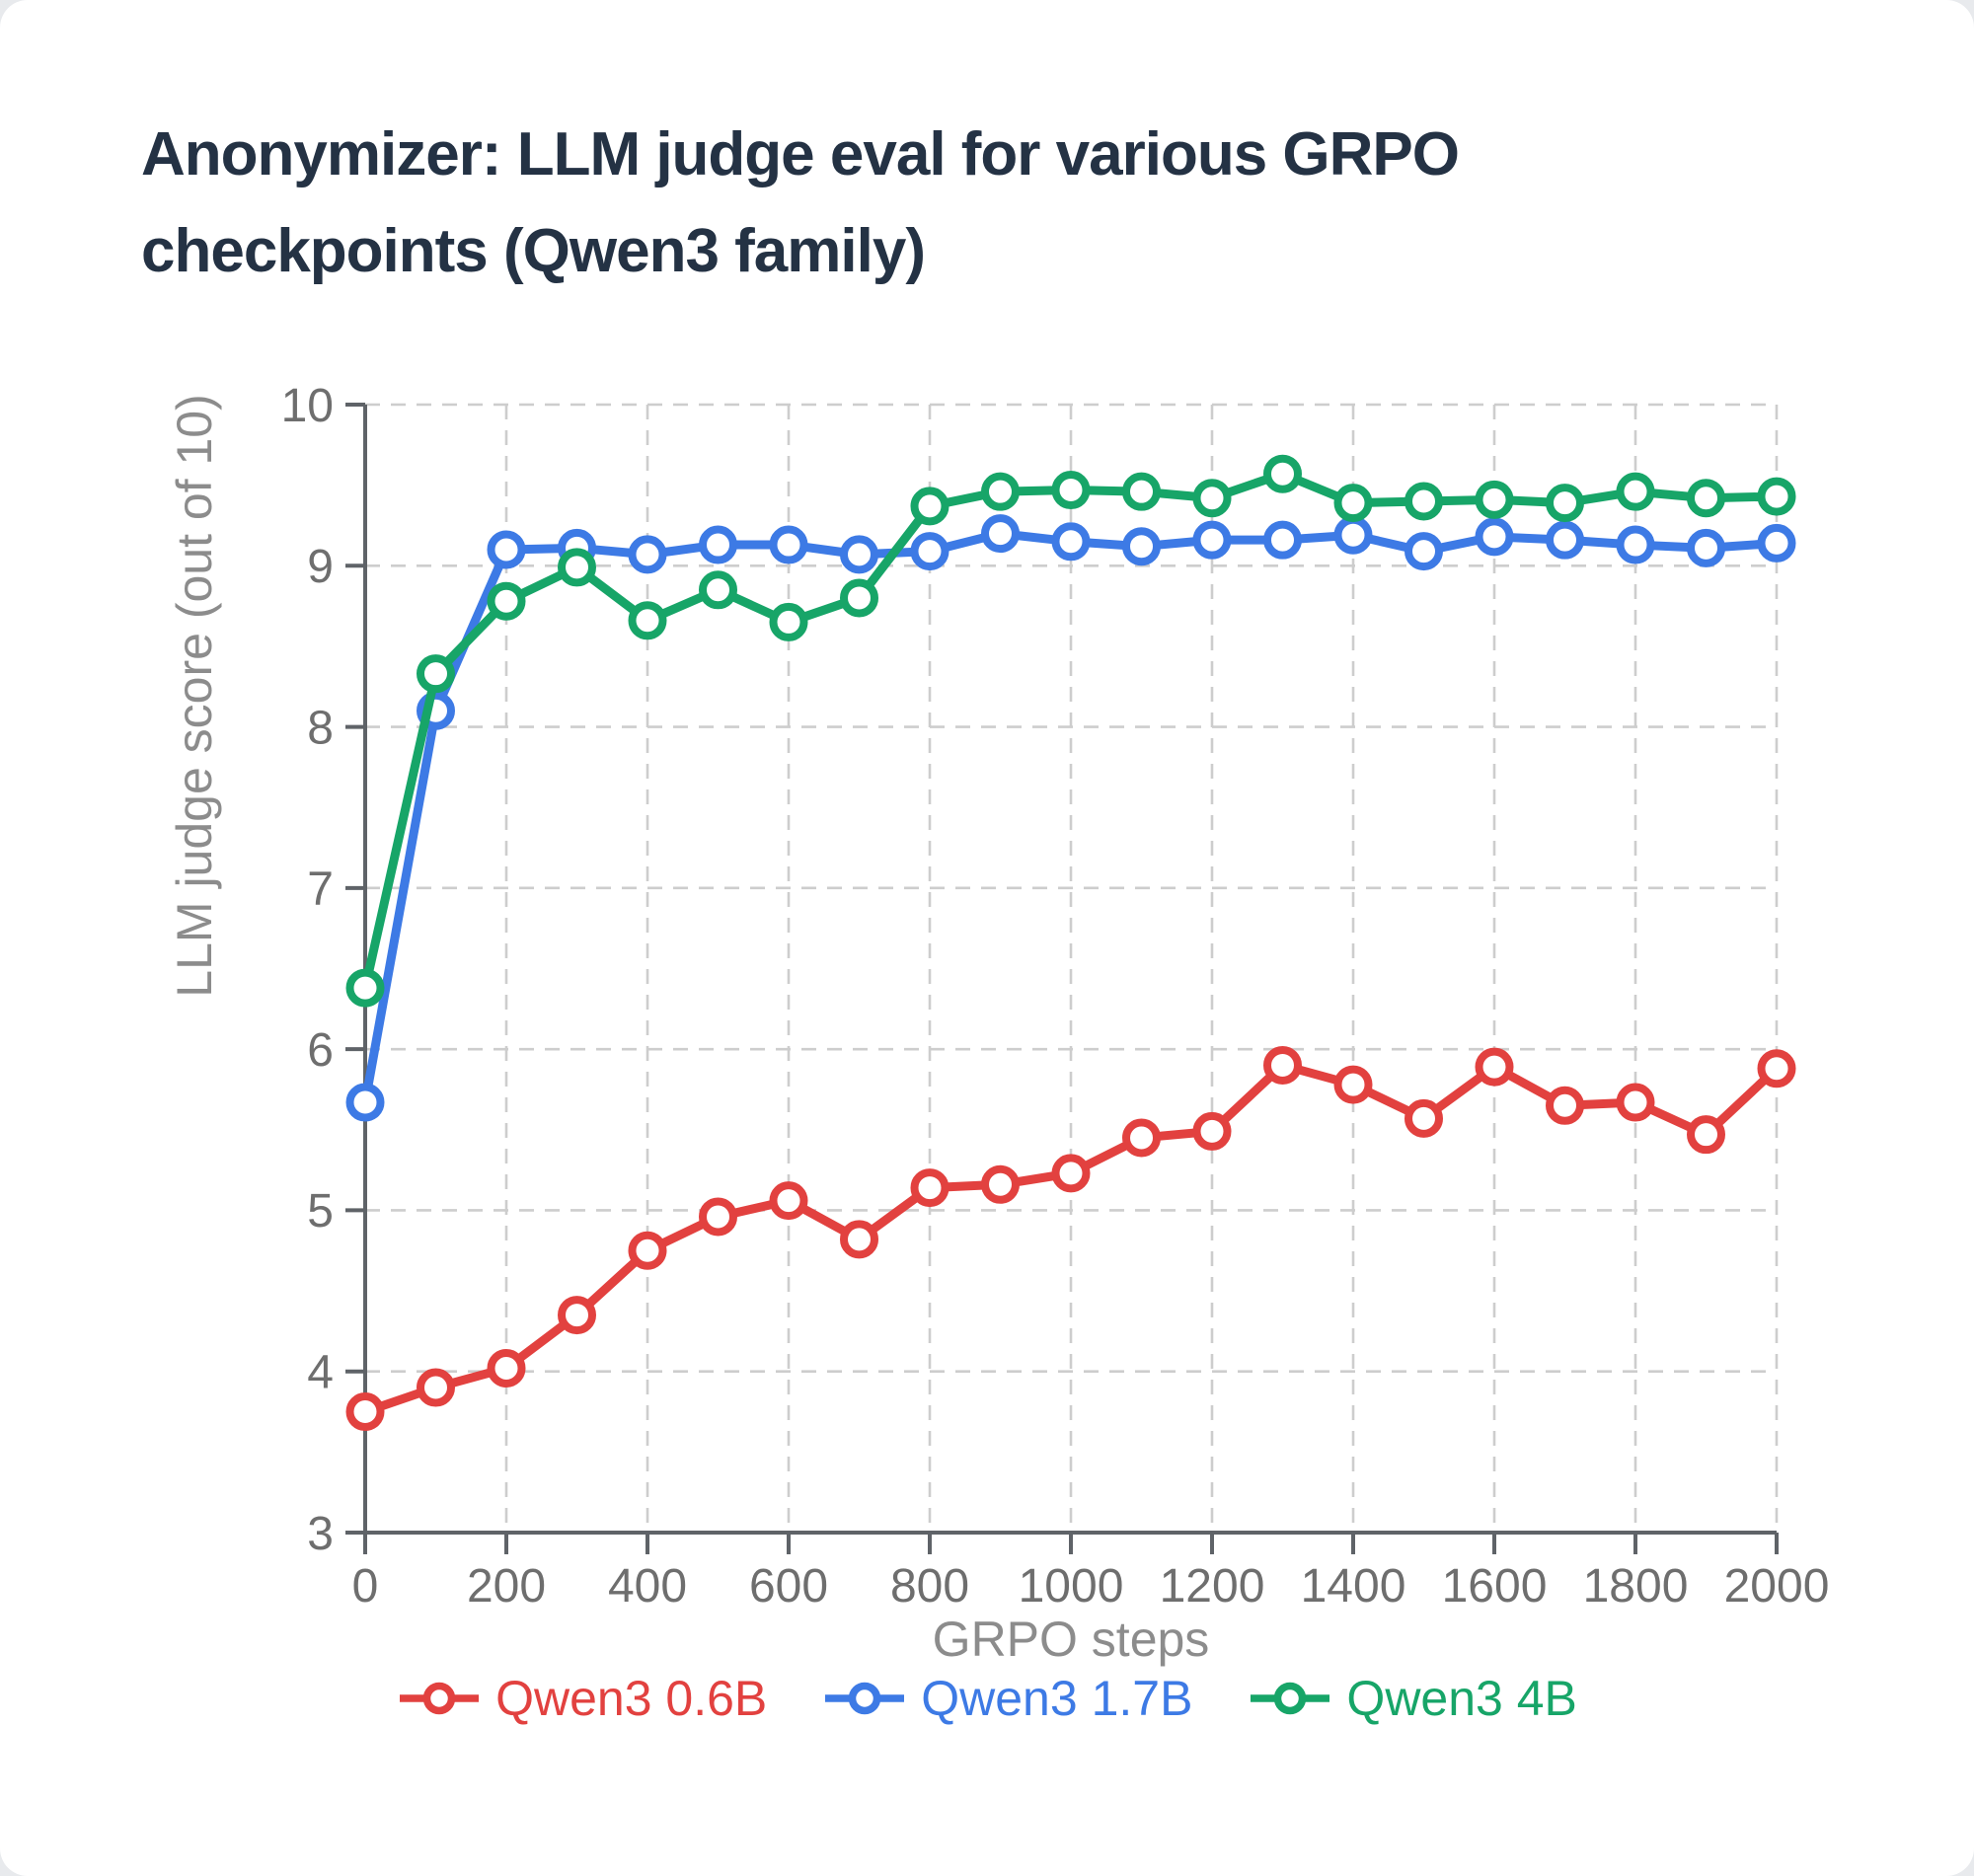  Describe the element at coordinates (1072, 1586) in the screenshot. I see `x-tick-label: 1000` at that location.